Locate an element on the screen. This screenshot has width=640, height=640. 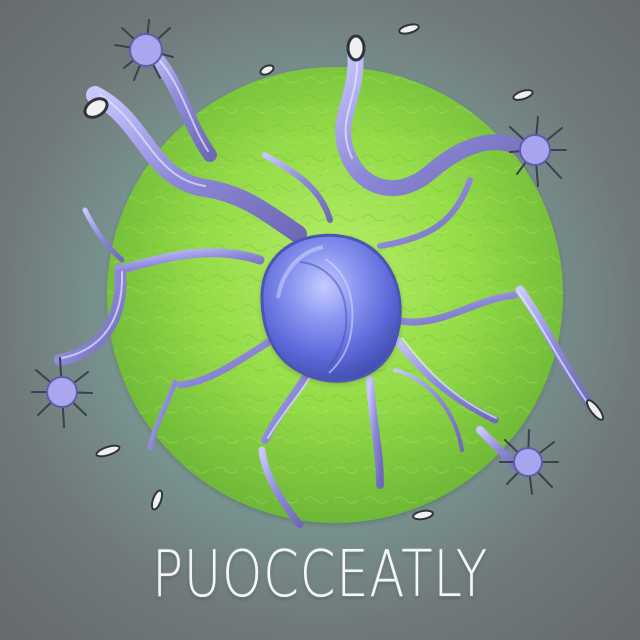
spiky-cluster-bottom-right is located at coordinates (529, 462).